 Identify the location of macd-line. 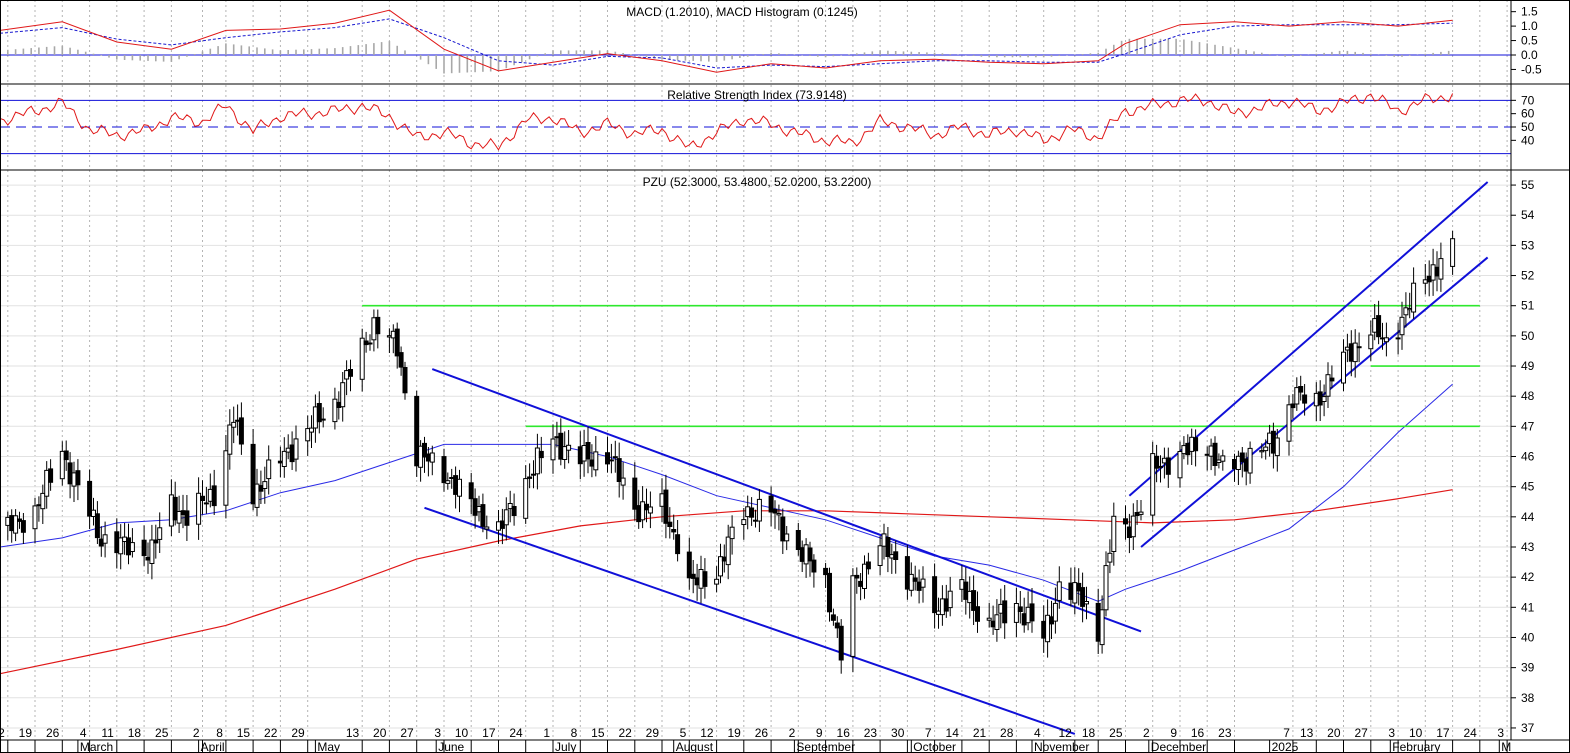
(726, 41).